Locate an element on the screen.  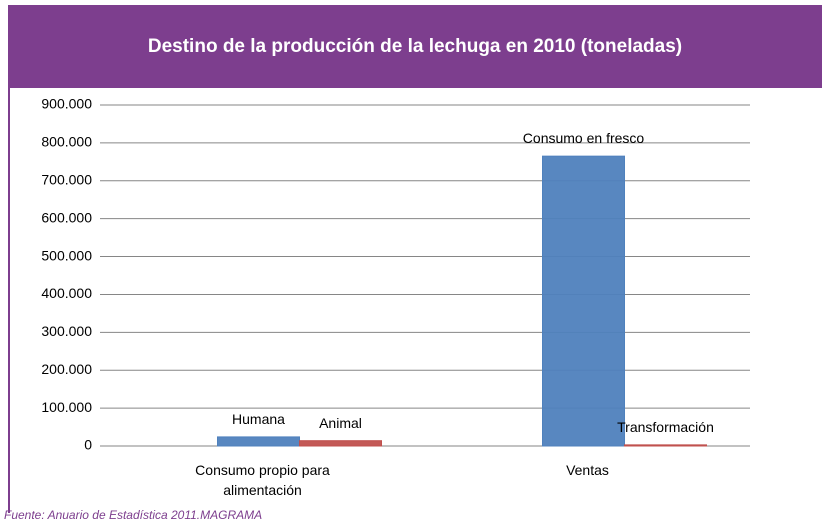
y-tick-label: 700.000 is located at coordinates (66, 179).